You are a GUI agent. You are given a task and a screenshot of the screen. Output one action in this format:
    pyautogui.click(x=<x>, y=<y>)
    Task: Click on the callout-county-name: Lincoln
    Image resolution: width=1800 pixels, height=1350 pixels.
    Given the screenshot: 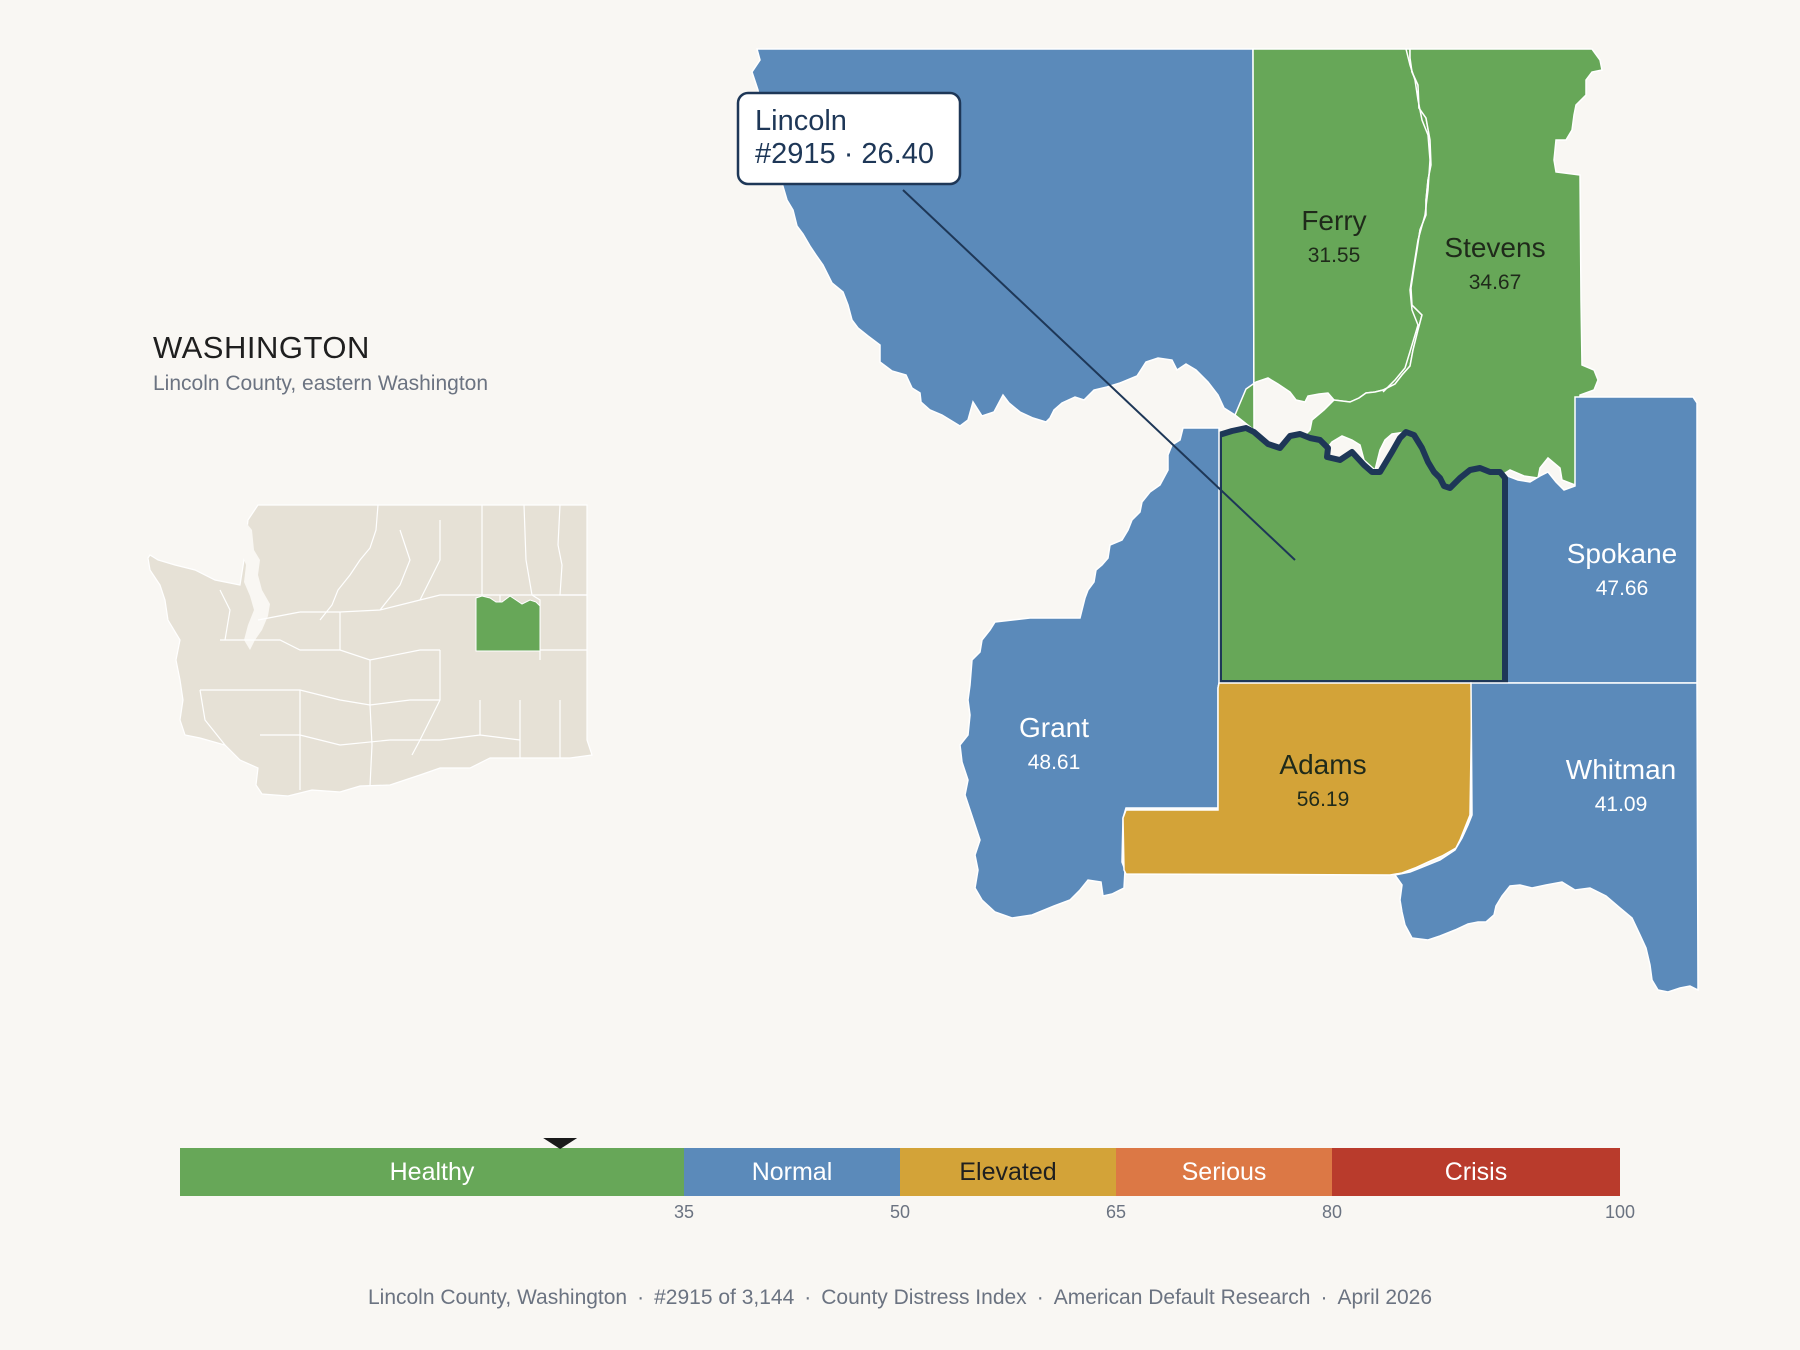 What is the action you would take?
    pyautogui.click(x=801, y=121)
    